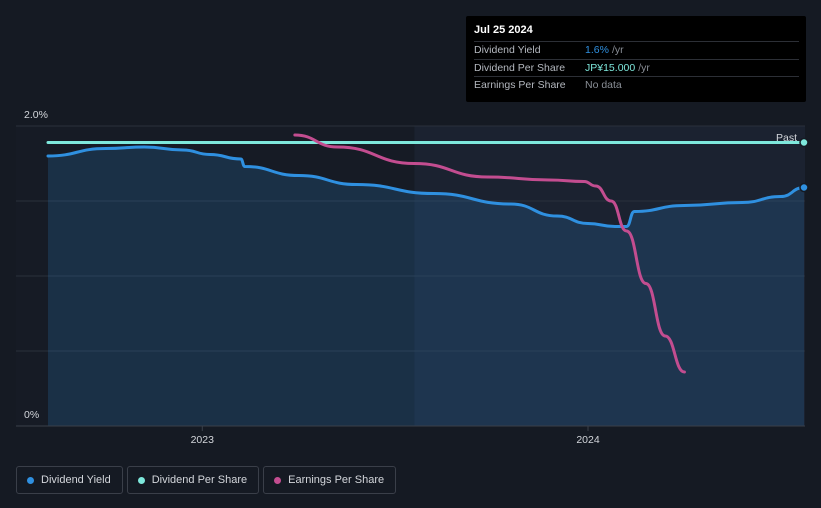 This screenshot has height=508, width=821. What do you see at coordinates (597, 50) in the screenshot?
I see `tooltip-value: 1.6%` at bounding box center [597, 50].